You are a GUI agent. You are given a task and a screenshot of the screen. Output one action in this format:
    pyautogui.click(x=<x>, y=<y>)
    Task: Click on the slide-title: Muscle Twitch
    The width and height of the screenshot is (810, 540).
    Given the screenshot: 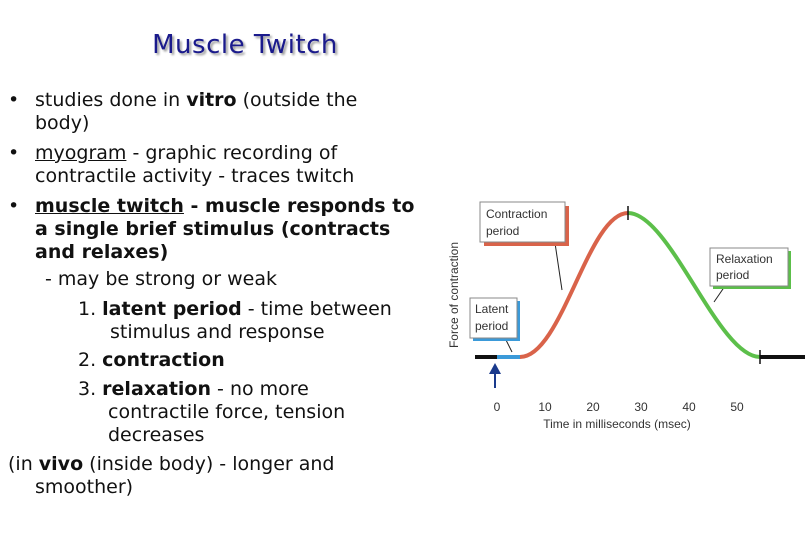 What is the action you would take?
    pyautogui.click(x=245, y=45)
    